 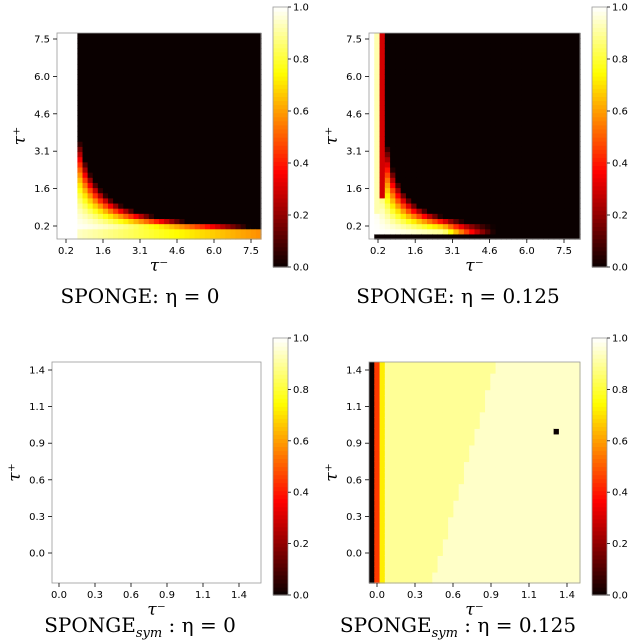 What do you see at coordinates (301, 112) in the screenshot?
I see `colorbar-tick-label: 0.6` at bounding box center [301, 112].